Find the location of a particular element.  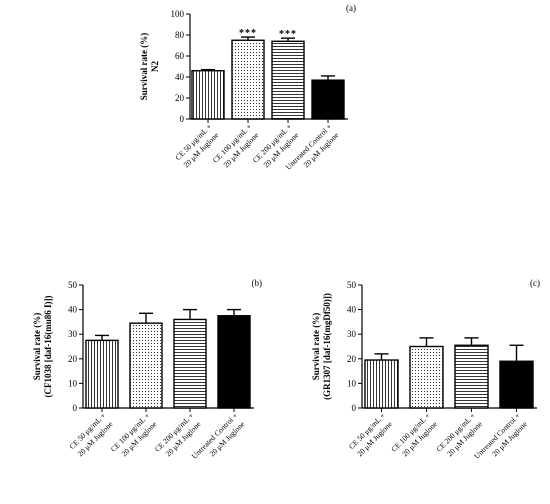

y-axis-label: (GR1307 [daf-16(mgDf50)]) is located at coordinates (327, 346).